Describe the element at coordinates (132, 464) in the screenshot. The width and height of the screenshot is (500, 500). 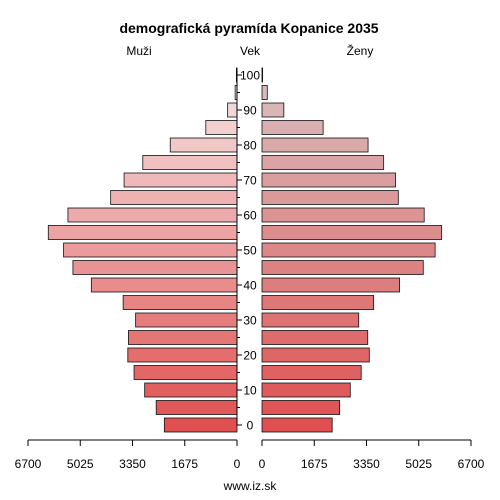
I see `left-axis-tick-label: 3350` at that location.